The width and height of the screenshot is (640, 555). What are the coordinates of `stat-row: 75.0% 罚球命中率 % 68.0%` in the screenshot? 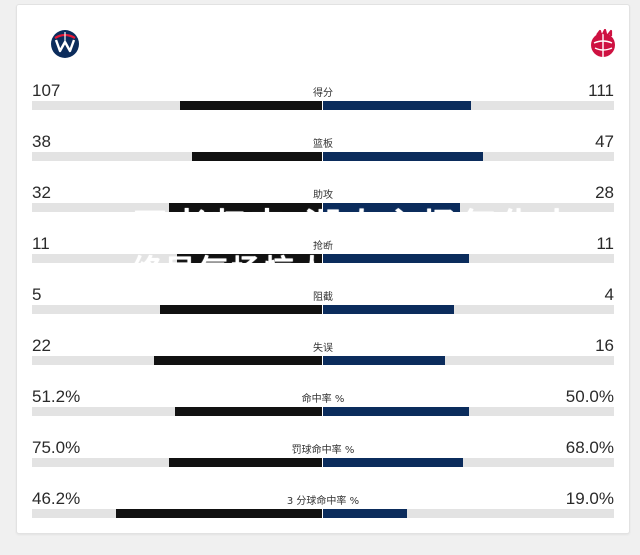 It's located at (323, 458).